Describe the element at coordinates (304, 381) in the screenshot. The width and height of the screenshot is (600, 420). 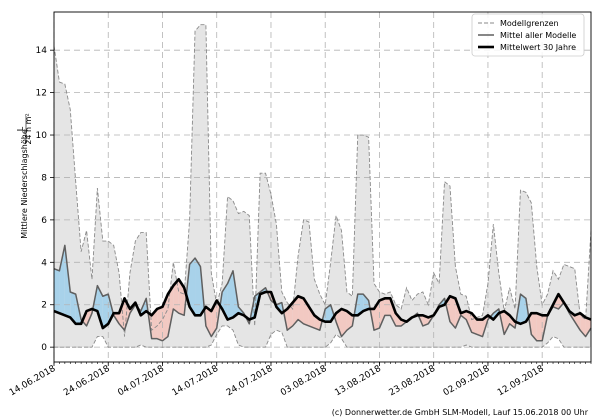
I see `x-tick-label: 03.08.2018` at that location.